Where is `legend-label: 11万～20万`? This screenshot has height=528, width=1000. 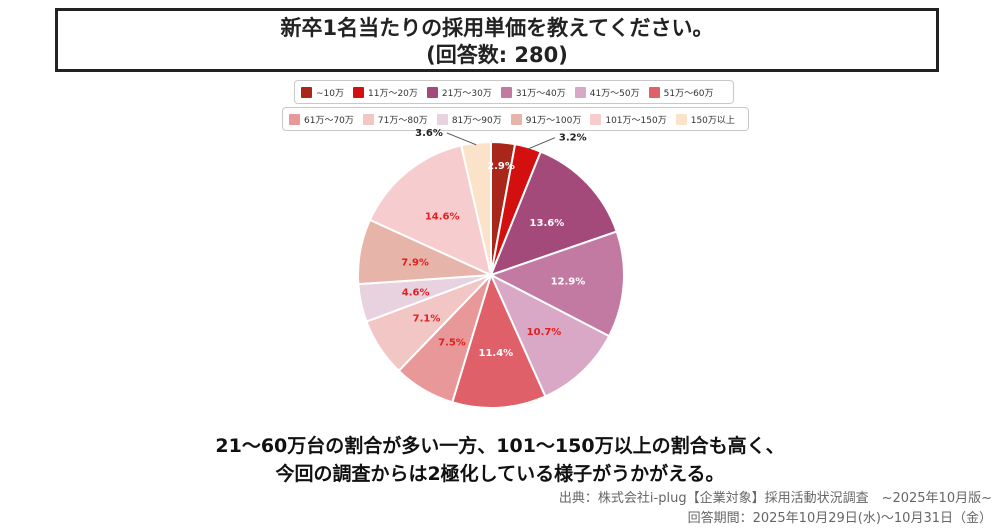
legend-label: 11万～20万 is located at coordinates (393, 93).